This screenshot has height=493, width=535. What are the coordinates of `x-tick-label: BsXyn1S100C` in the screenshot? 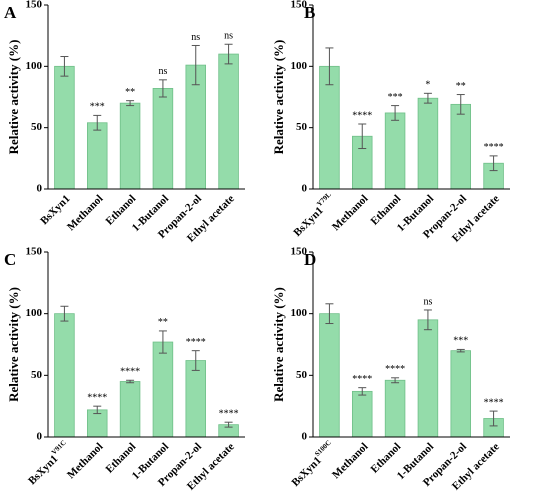 It's located at (312, 463).